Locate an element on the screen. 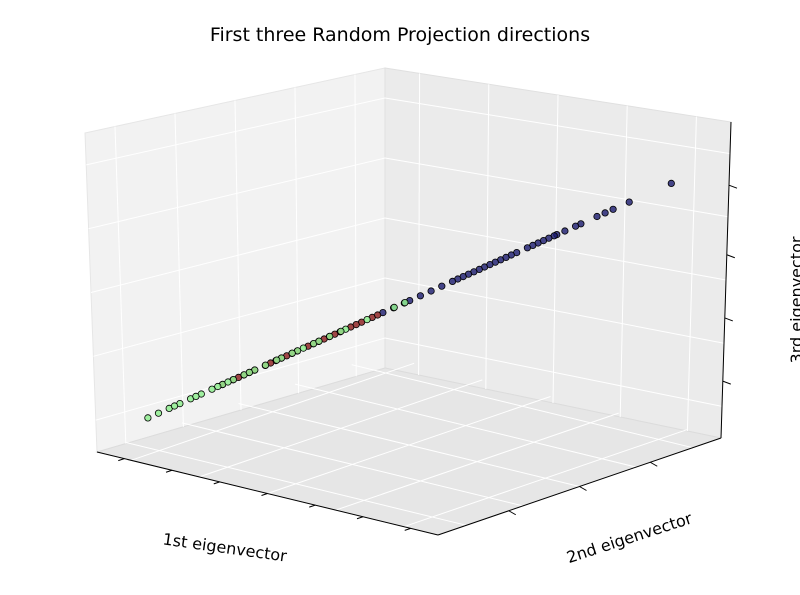  z-axis-line is located at coordinates (726, 280).